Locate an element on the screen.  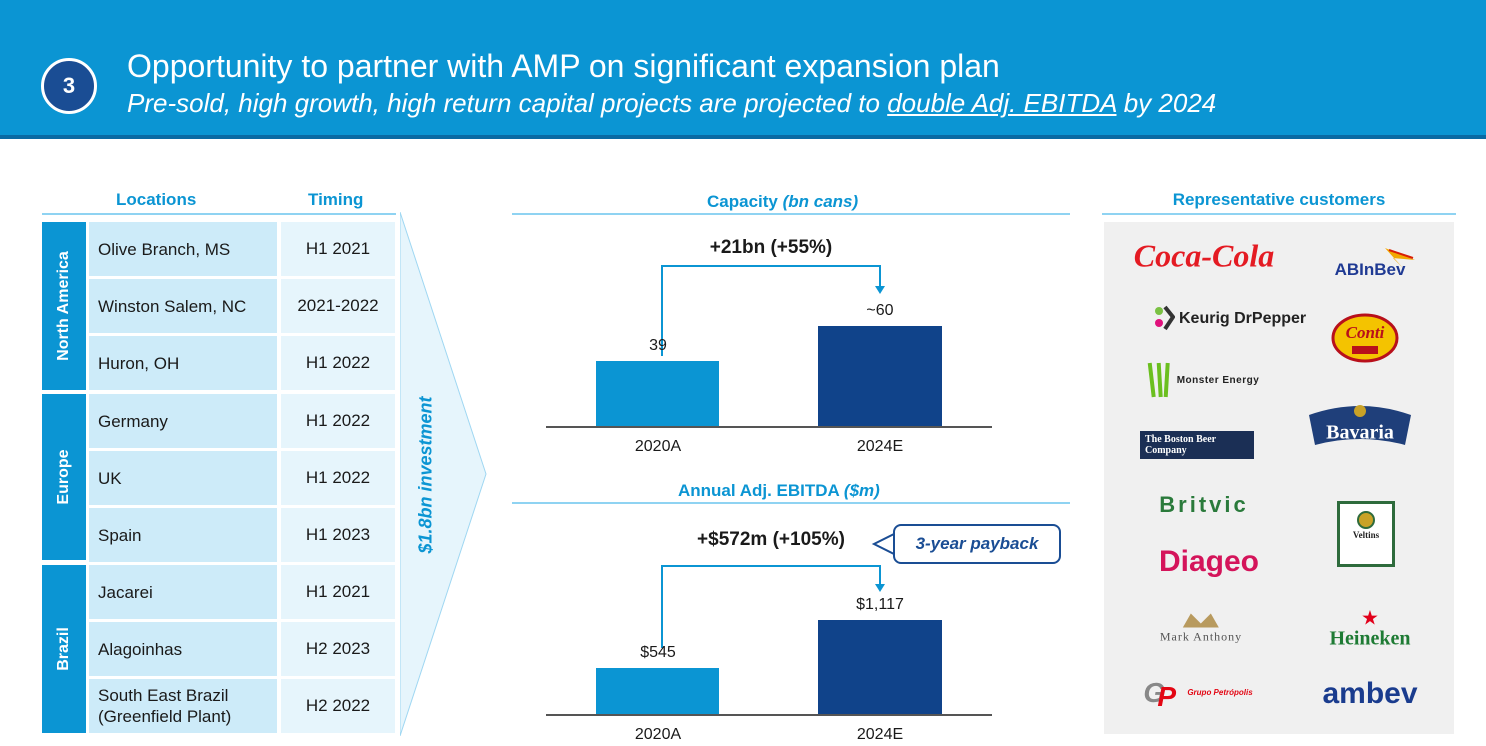
veltins-logo: Veltins is located at coordinates (1366, 534).